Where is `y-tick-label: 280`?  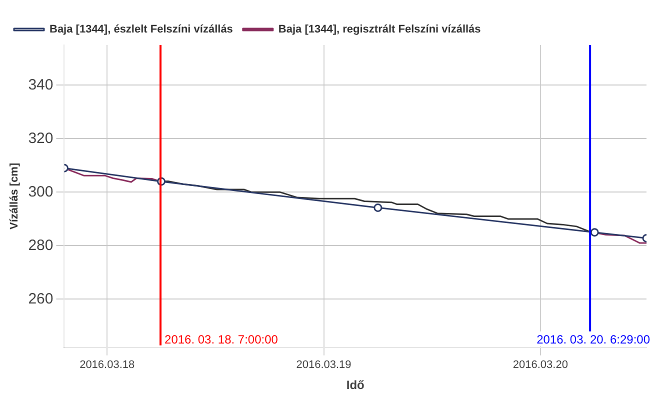 y-tick-label: 280 is located at coordinates (41, 245).